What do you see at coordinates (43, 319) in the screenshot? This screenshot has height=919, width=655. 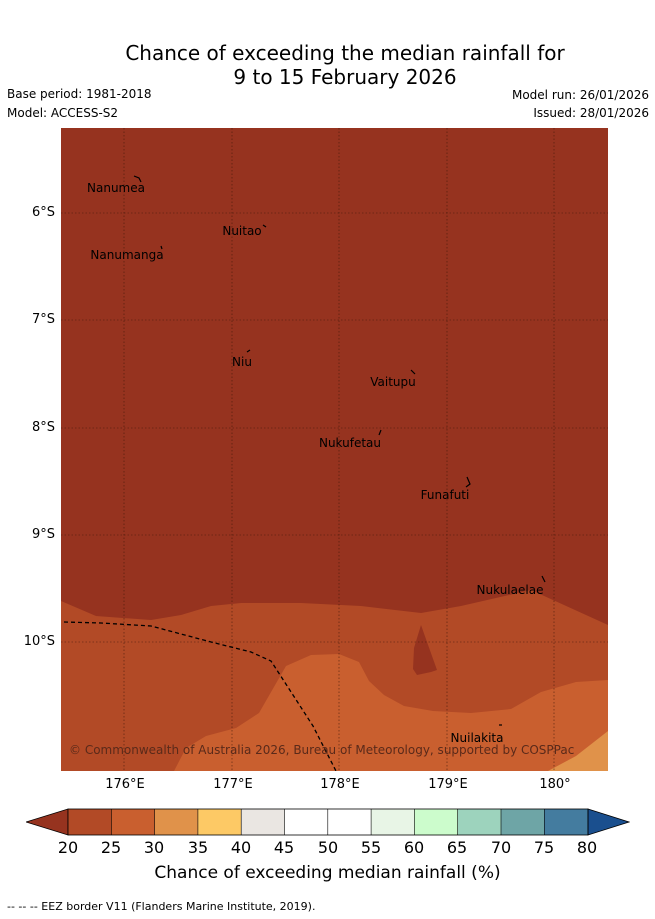 I see `lat-tick-7s: 7°S` at bounding box center [43, 319].